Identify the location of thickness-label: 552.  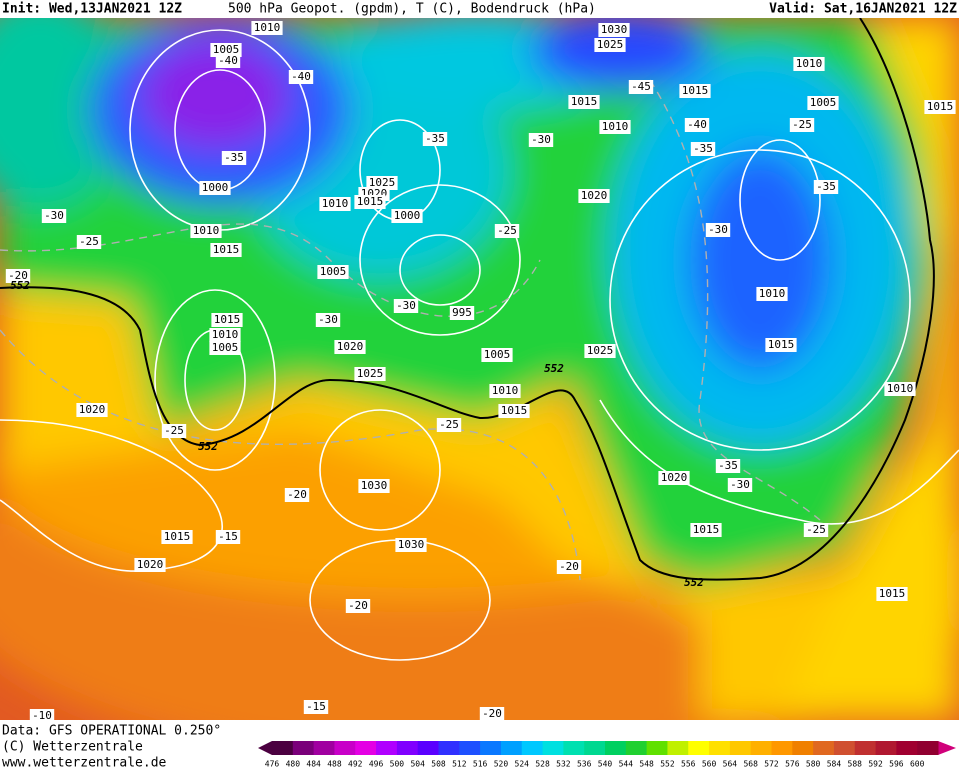
(20, 285).